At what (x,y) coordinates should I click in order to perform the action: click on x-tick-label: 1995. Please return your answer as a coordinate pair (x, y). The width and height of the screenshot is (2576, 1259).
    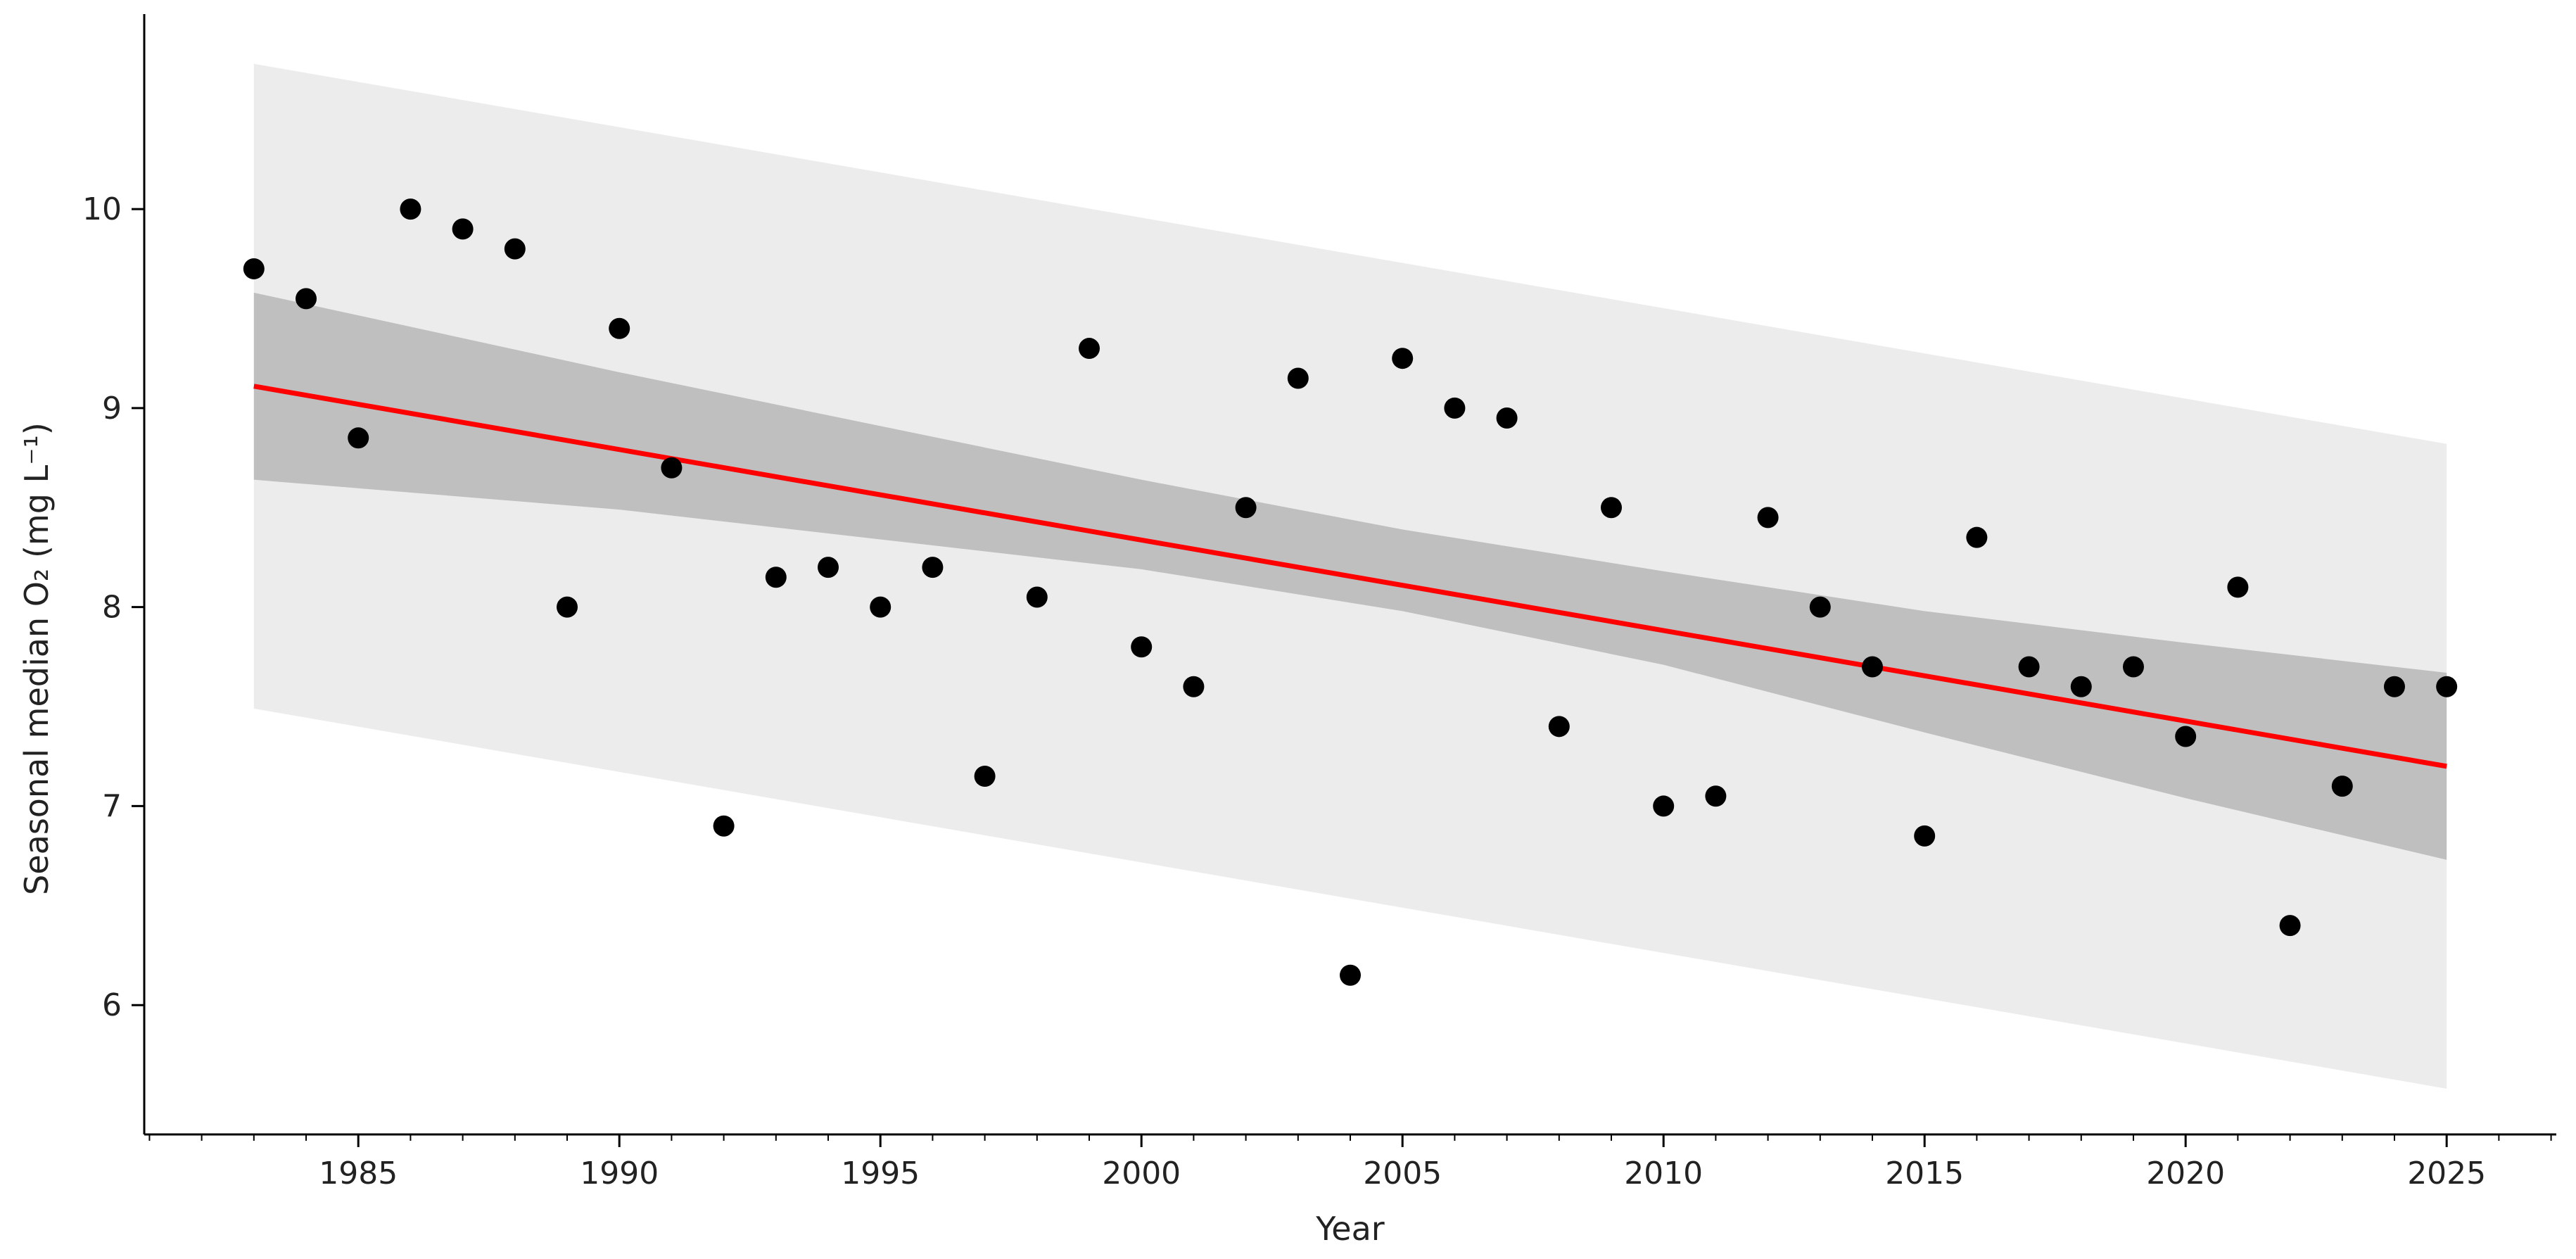
    Looking at the image, I should click on (880, 1173).